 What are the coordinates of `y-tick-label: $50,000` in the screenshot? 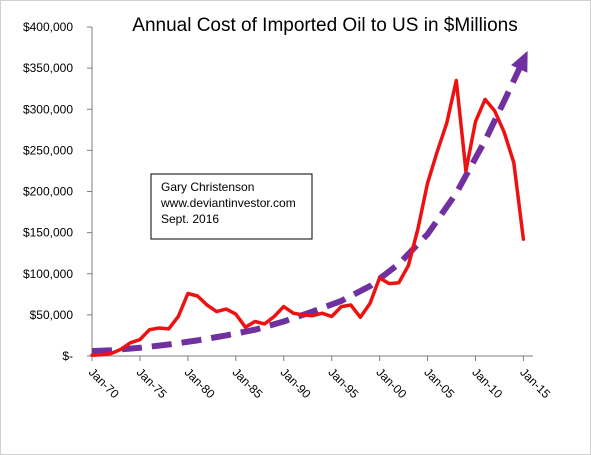 It's located at (52, 315).